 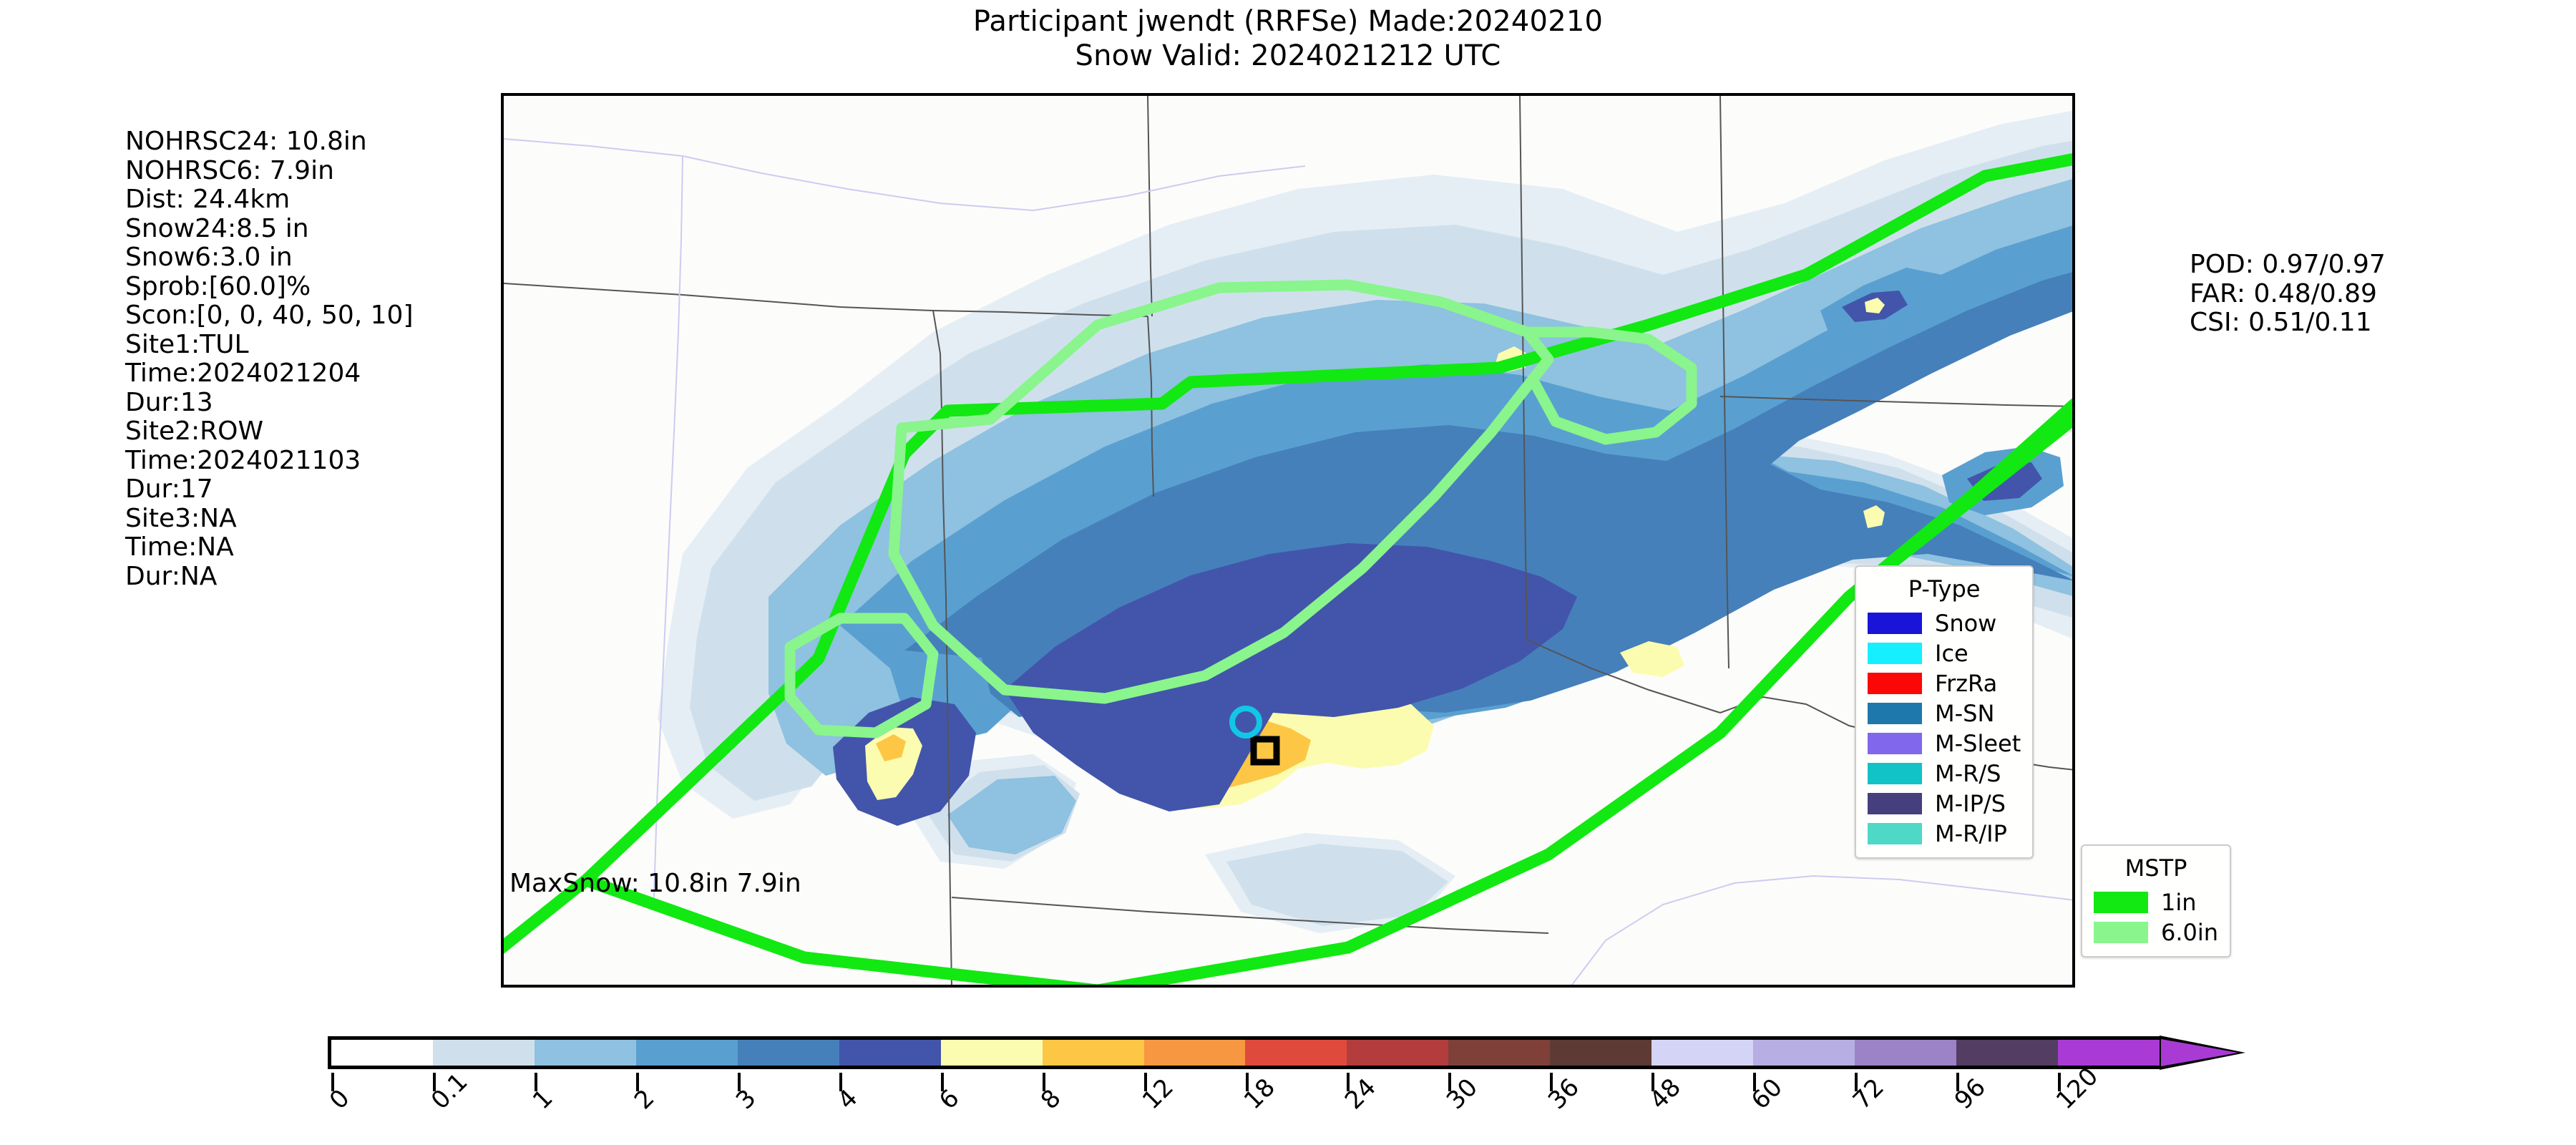 I want to click on colorbar-tick-label-36: 36, so click(x=1564, y=1094).